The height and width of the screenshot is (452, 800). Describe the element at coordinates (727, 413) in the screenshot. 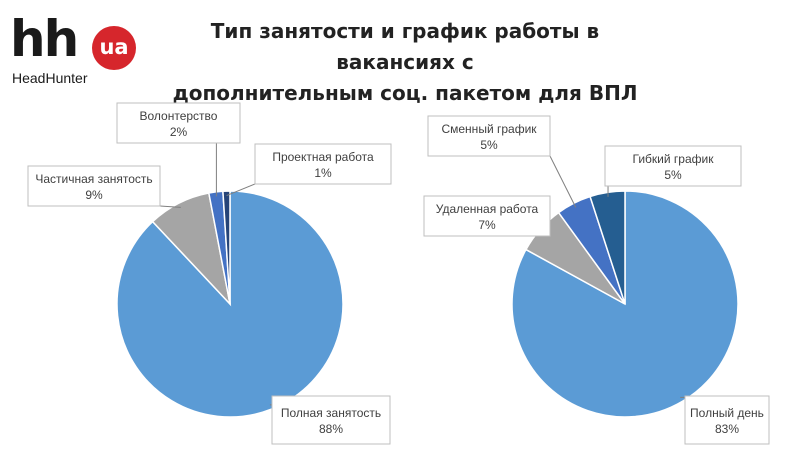

I see `data-label-category: Полный день` at that location.